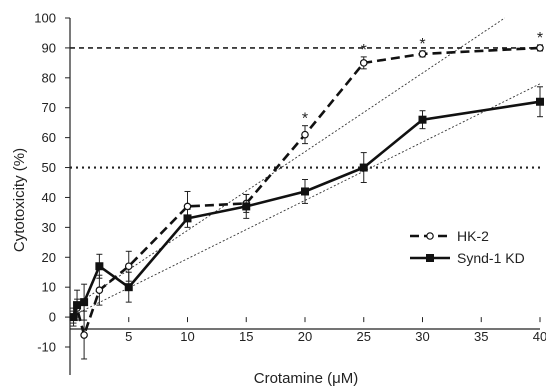 This screenshot has width=546, height=387. Describe the element at coordinates (467, 247) in the screenshot. I see `legend: HK-2 Synd-1 KD` at that location.